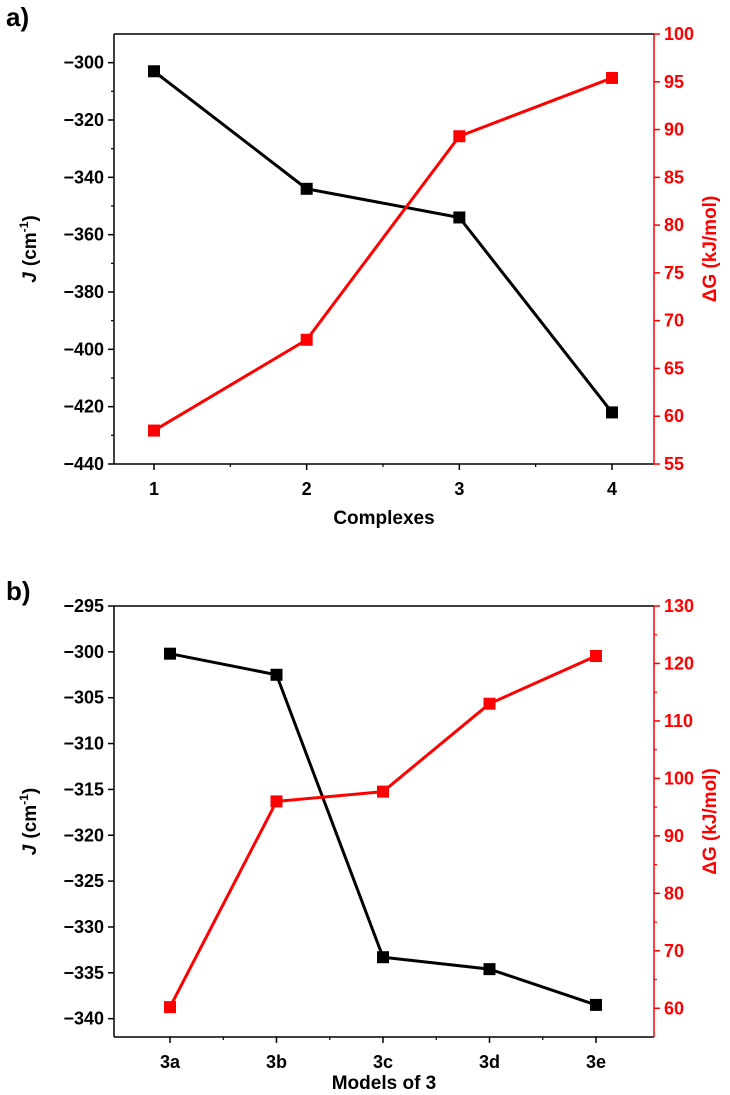 Image resolution: width=730 pixels, height=1095 pixels. Describe the element at coordinates (307, 489) in the screenshot. I see `x-tick-label-p1: 2` at that location.